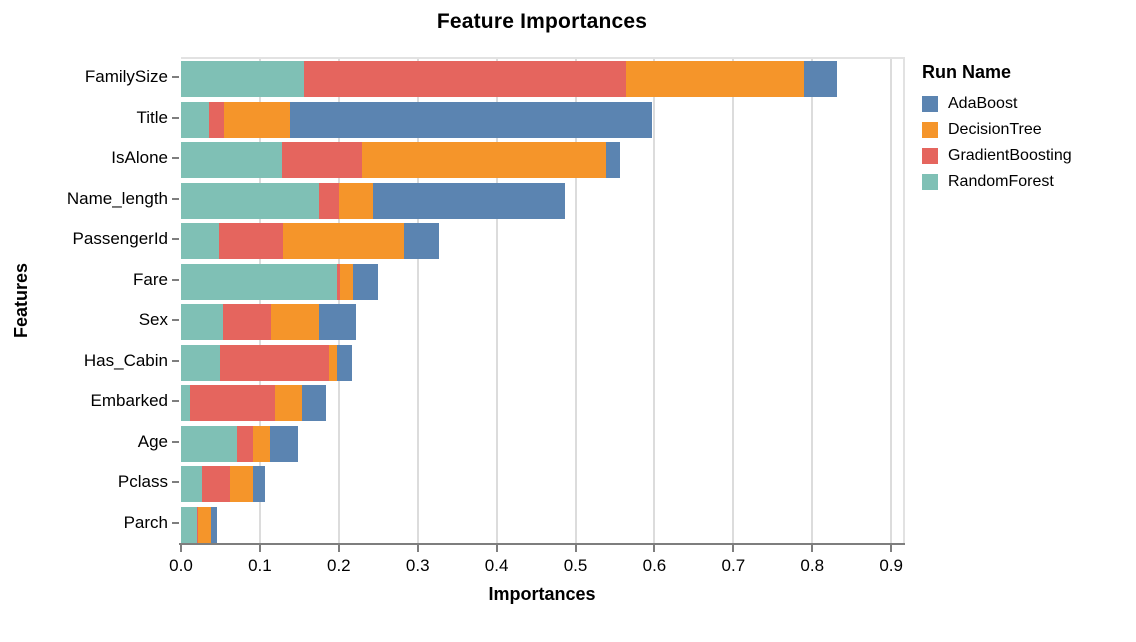  What do you see at coordinates (129, 401) in the screenshot?
I see `y-axis-label-Embarked: Embarked` at bounding box center [129, 401].